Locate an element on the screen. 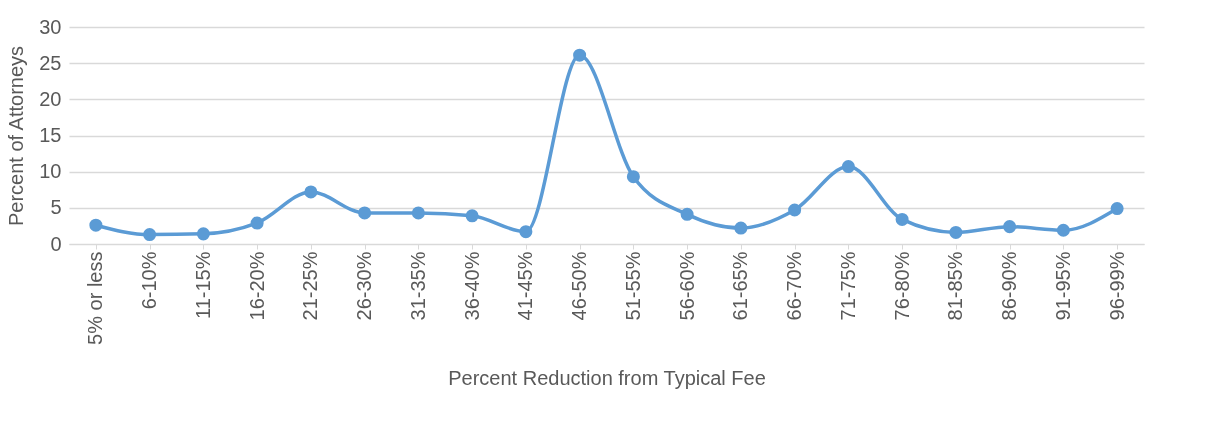 This screenshot has width=1210, height=440. x-tick-label: 96-99% is located at coordinates (1116, 286).